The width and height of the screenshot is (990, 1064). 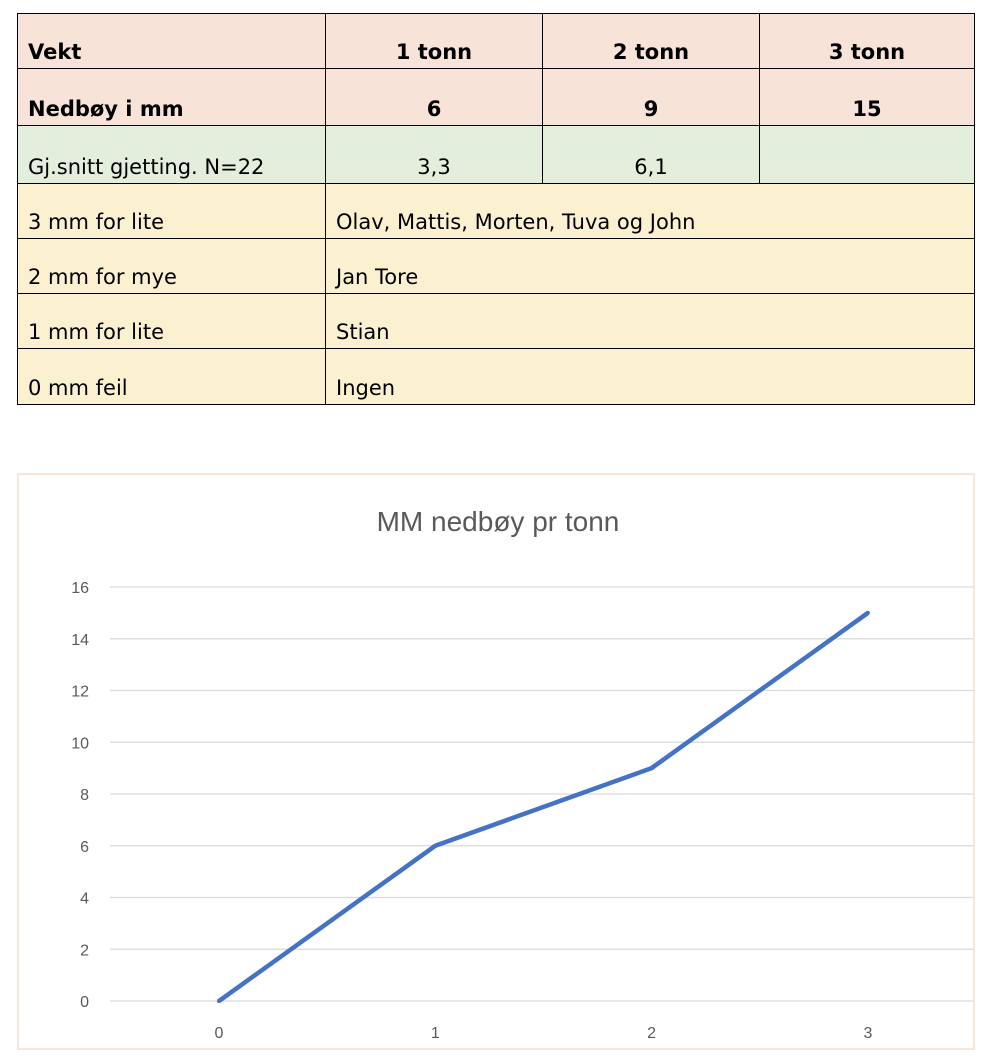 What do you see at coordinates (219, 1033) in the screenshot?
I see `x-tick-label: 0` at bounding box center [219, 1033].